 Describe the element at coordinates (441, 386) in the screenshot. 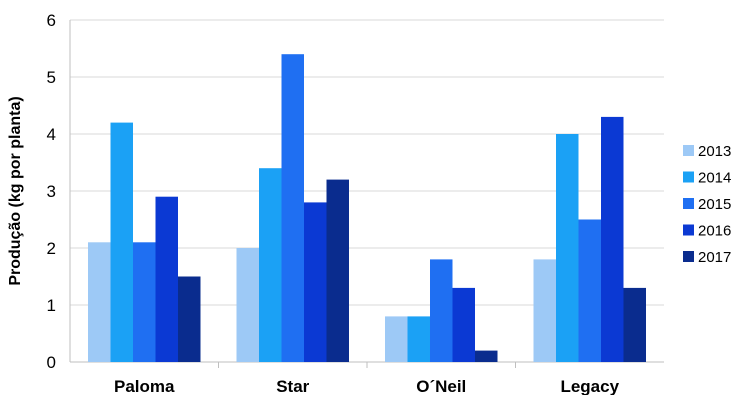

I see `category-label: O´Neil` at that location.